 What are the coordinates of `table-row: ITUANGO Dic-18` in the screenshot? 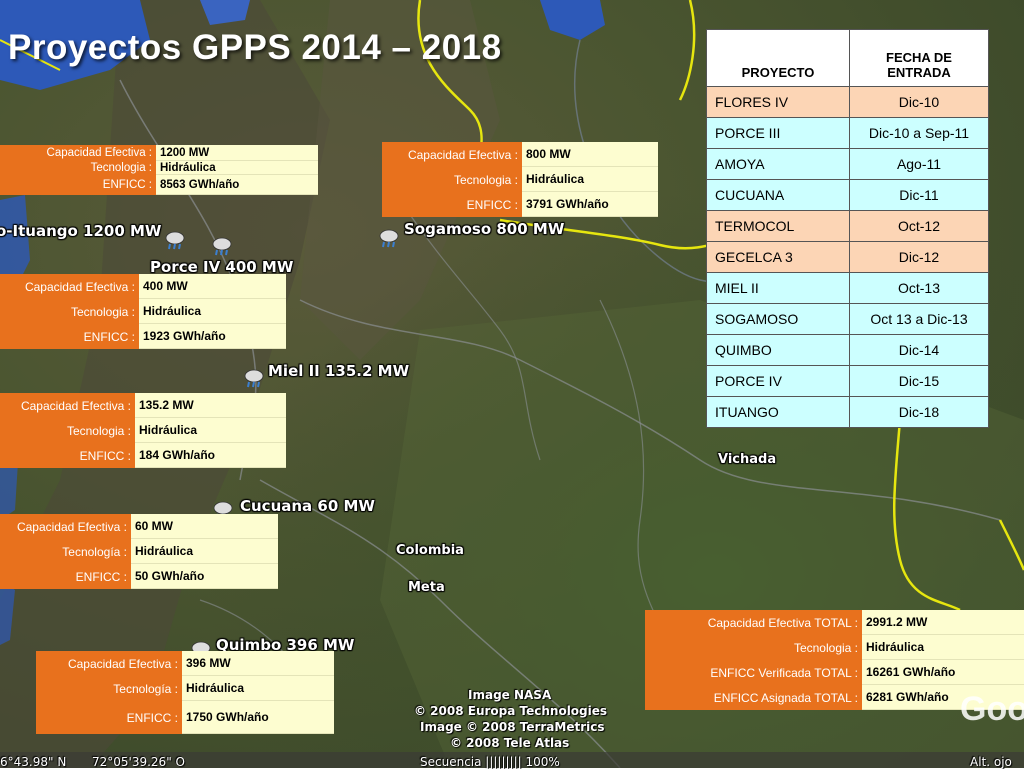 It's located at (847, 412).